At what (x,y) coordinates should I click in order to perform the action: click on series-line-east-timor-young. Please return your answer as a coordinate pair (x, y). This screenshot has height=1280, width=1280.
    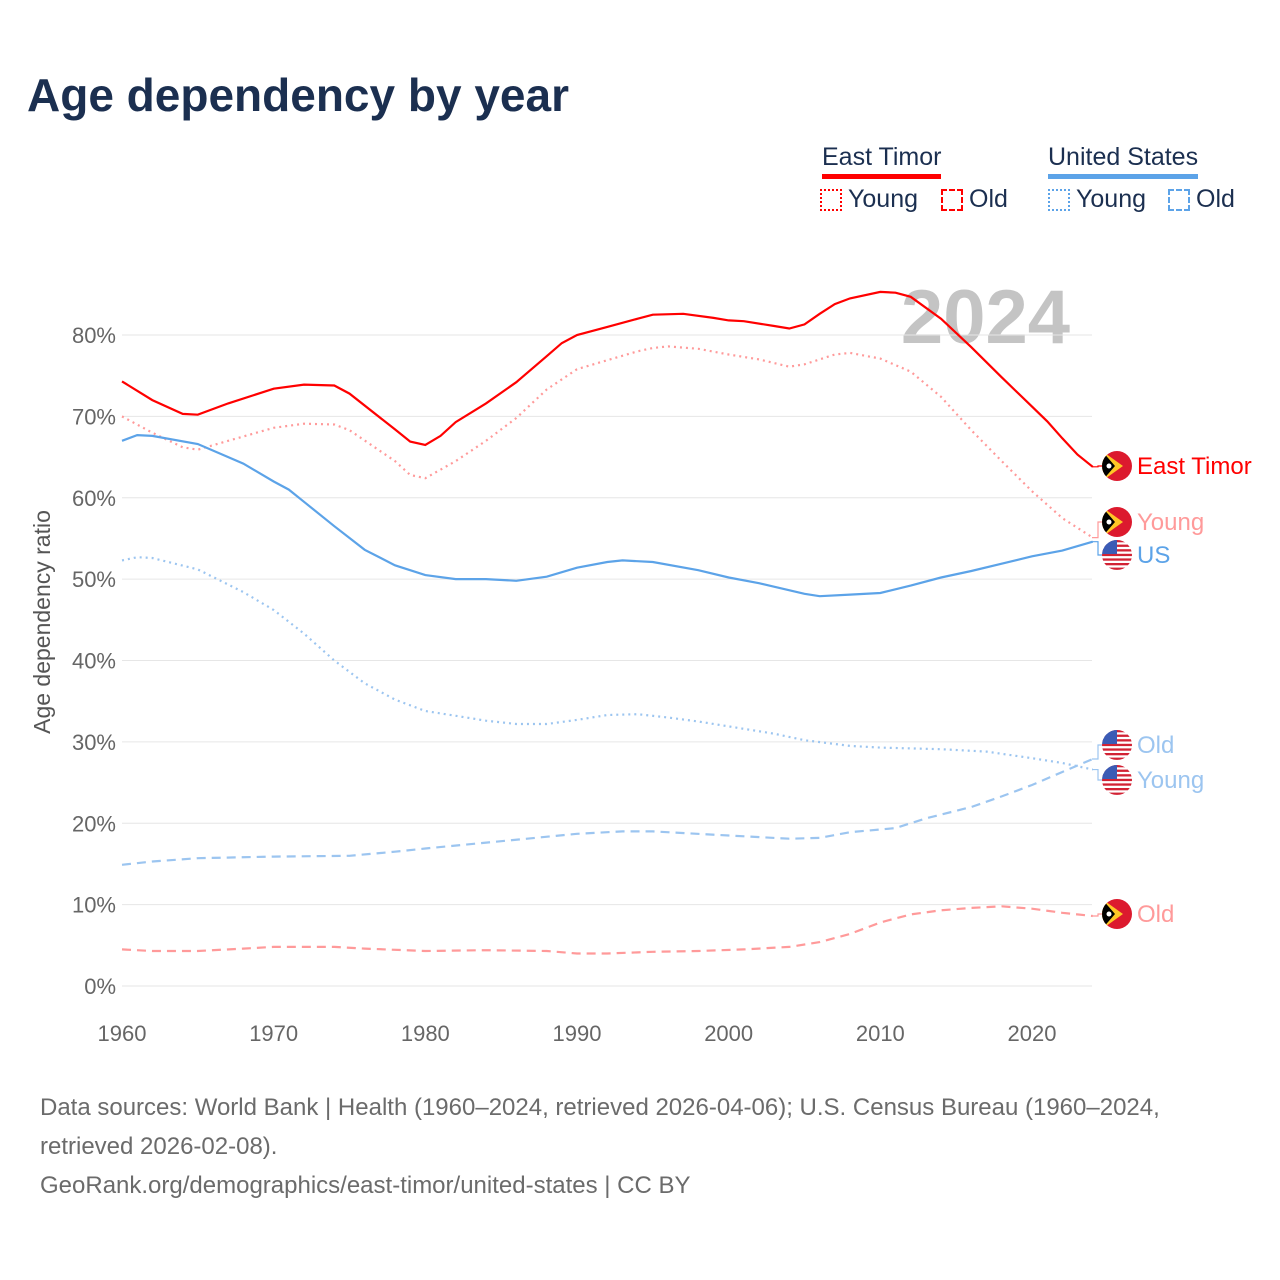
    Looking at the image, I should click on (607, 442).